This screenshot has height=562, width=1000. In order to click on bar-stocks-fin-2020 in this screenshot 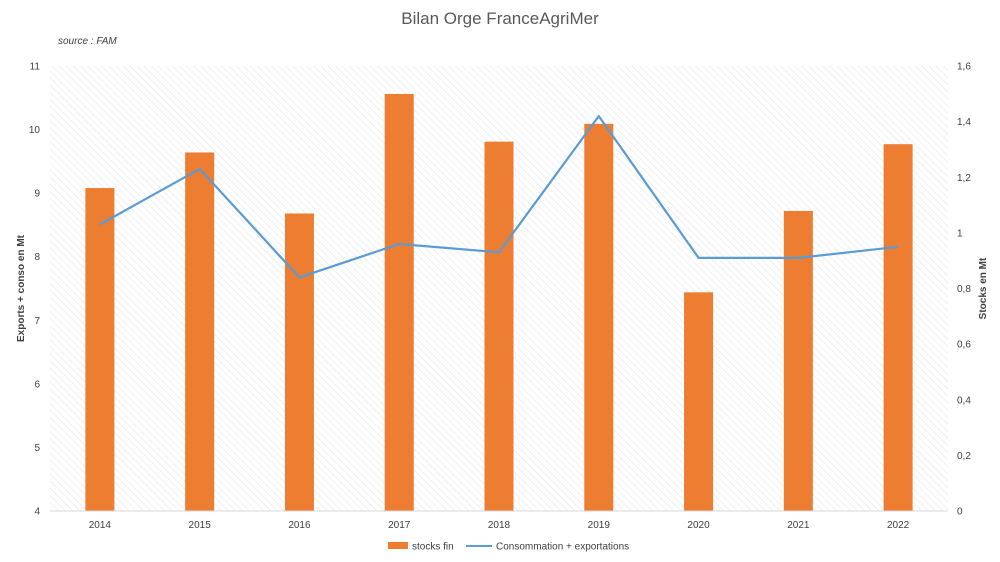, I will do `click(699, 401)`.